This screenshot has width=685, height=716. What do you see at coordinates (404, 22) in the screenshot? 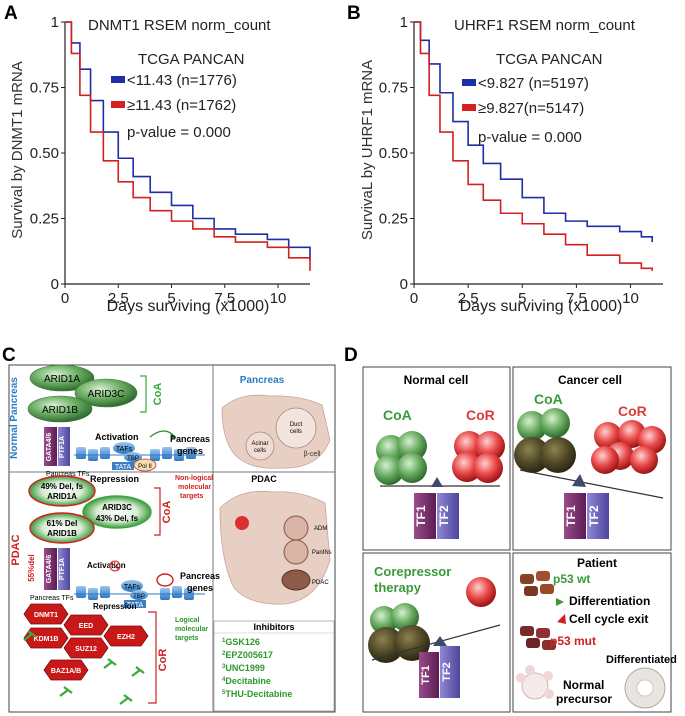
I see `y-tick-label: 1` at bounding box center [404, 22].